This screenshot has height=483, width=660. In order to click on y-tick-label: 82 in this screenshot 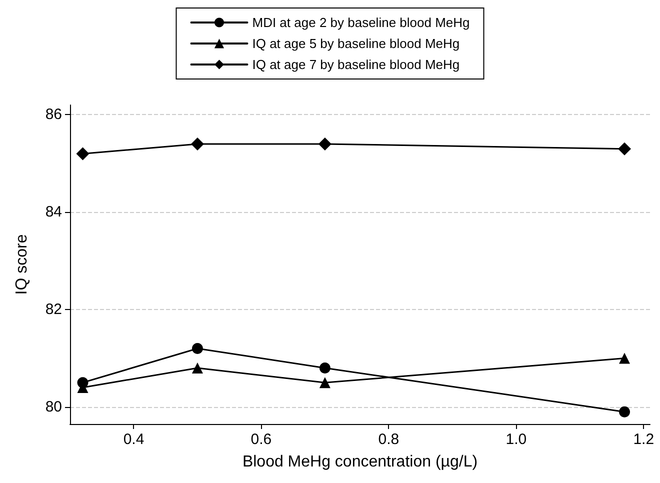, I will do `click(53, 309)`.